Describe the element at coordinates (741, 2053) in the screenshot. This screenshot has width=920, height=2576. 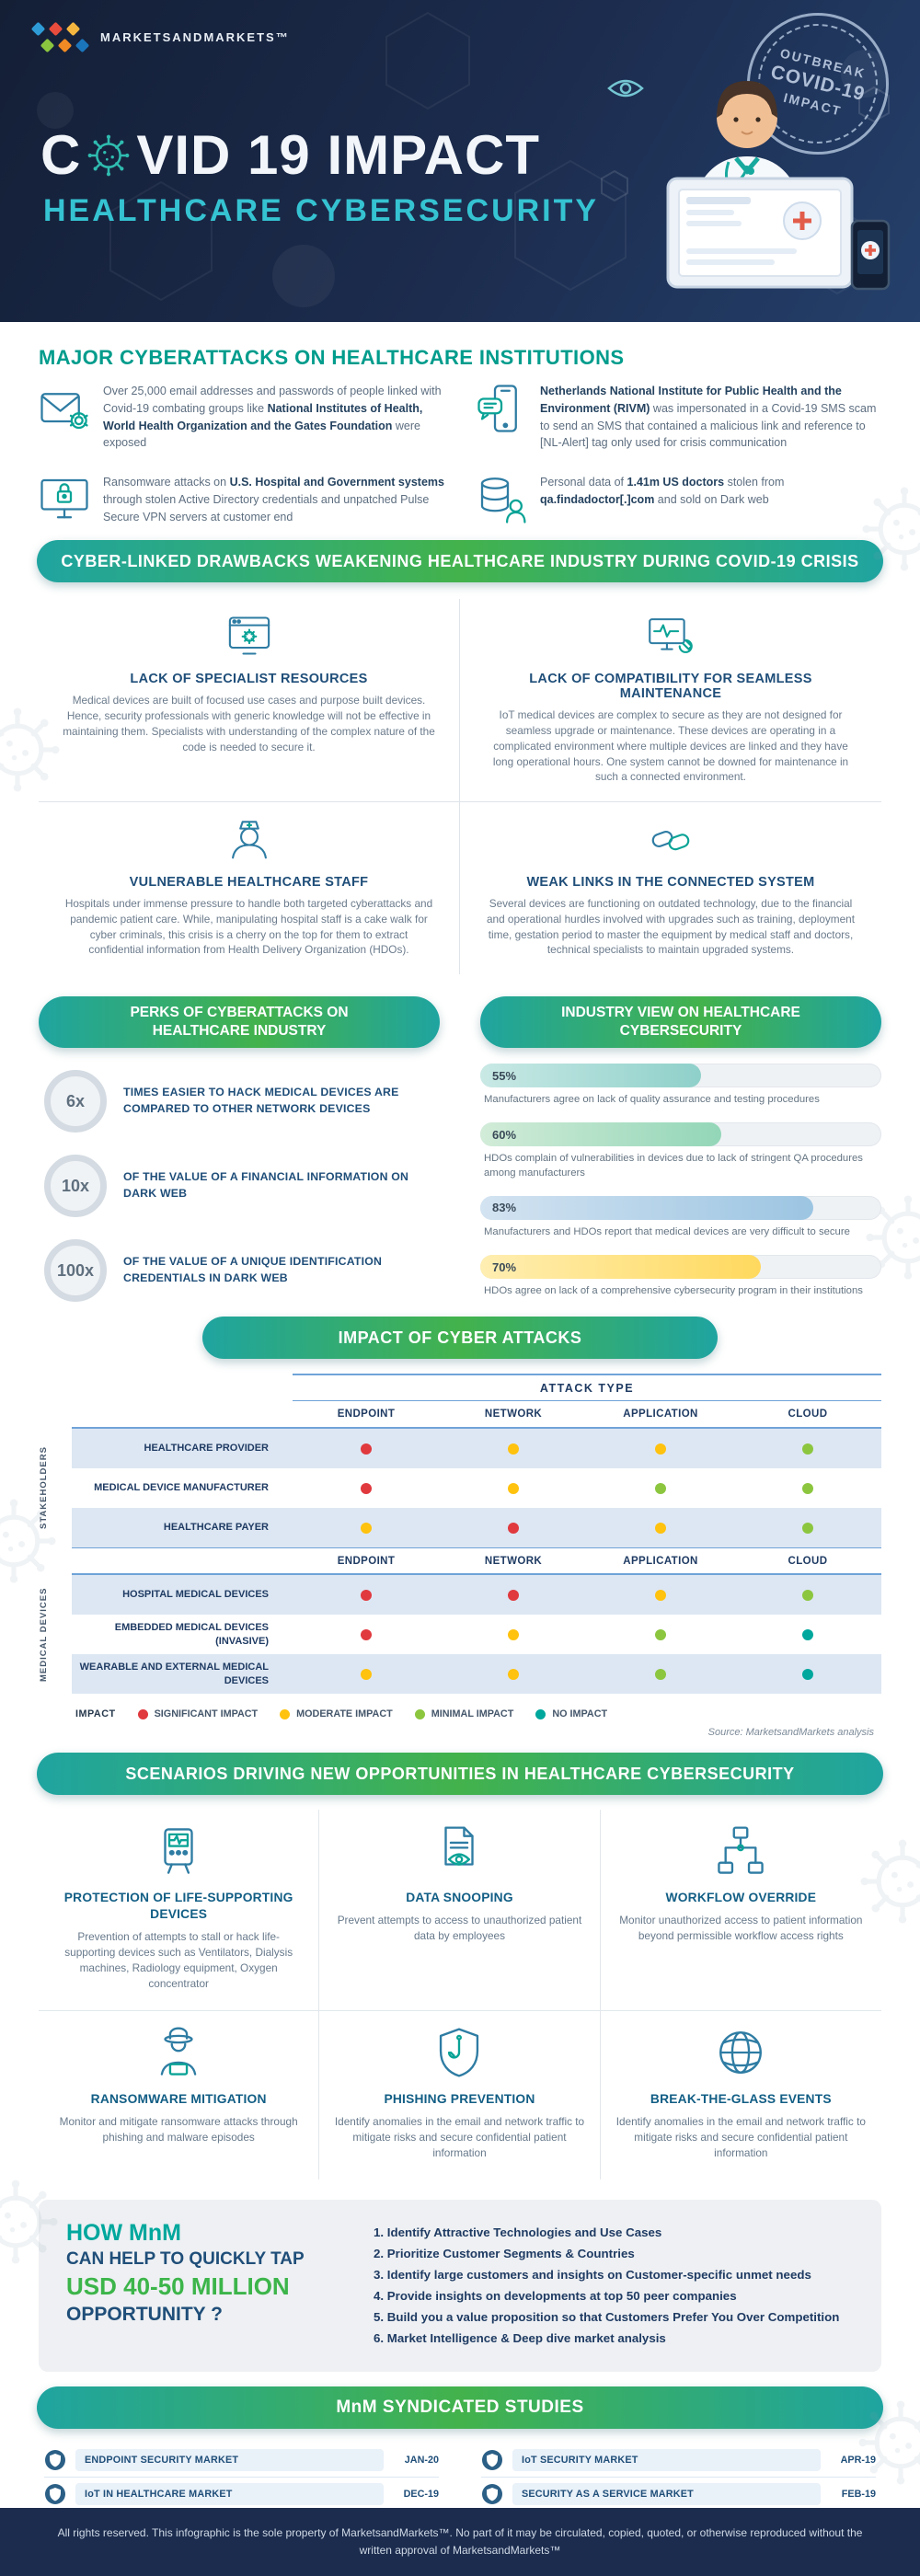
I see `break-the-glass-icon` at that location.